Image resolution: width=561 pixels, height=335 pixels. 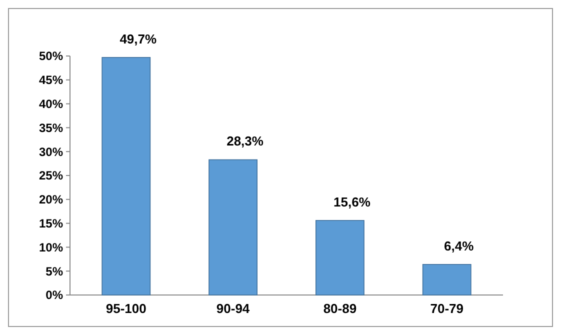 I want to click on y-tick-label: 50%, so click(x=51, y=56).